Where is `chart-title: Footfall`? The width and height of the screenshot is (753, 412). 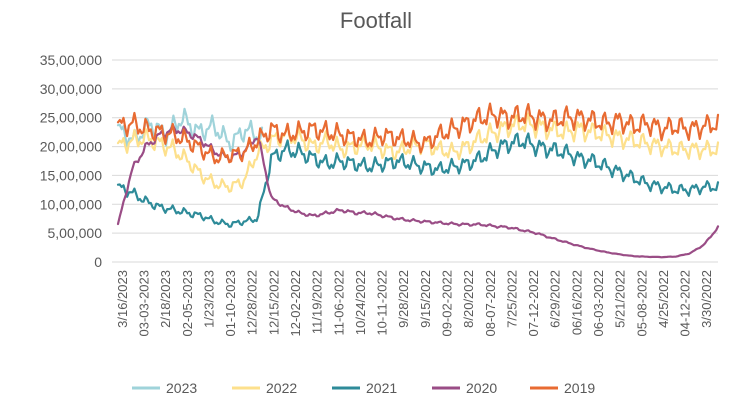
chart-title: Footfall is located at coordinates (376, 20).